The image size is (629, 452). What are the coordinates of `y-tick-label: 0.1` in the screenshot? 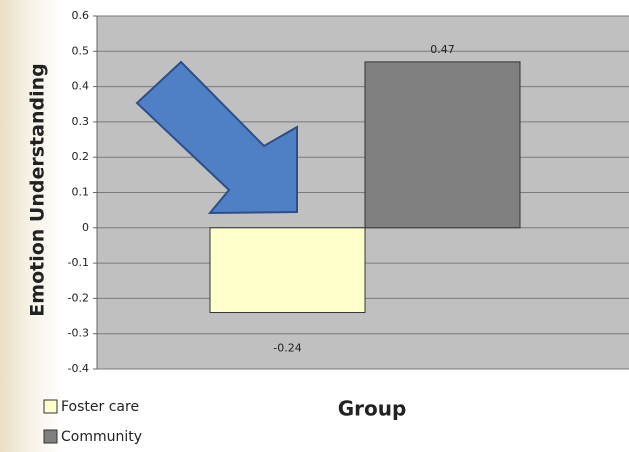 It's located at (81, 192).